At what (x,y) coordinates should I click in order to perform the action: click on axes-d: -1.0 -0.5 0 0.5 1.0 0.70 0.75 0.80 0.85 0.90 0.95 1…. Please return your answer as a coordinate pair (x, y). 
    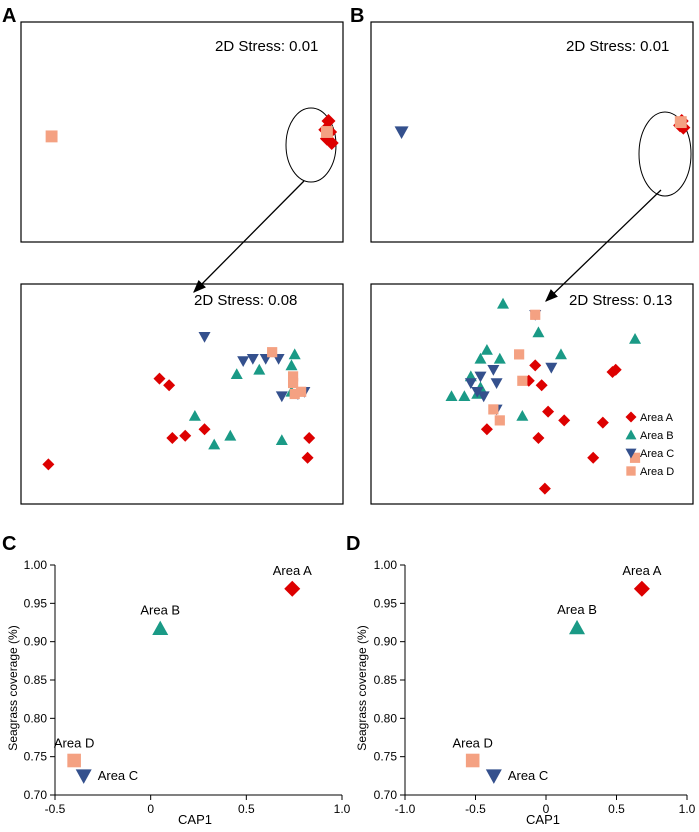
    Looking at the image, I should click on (535, 687).